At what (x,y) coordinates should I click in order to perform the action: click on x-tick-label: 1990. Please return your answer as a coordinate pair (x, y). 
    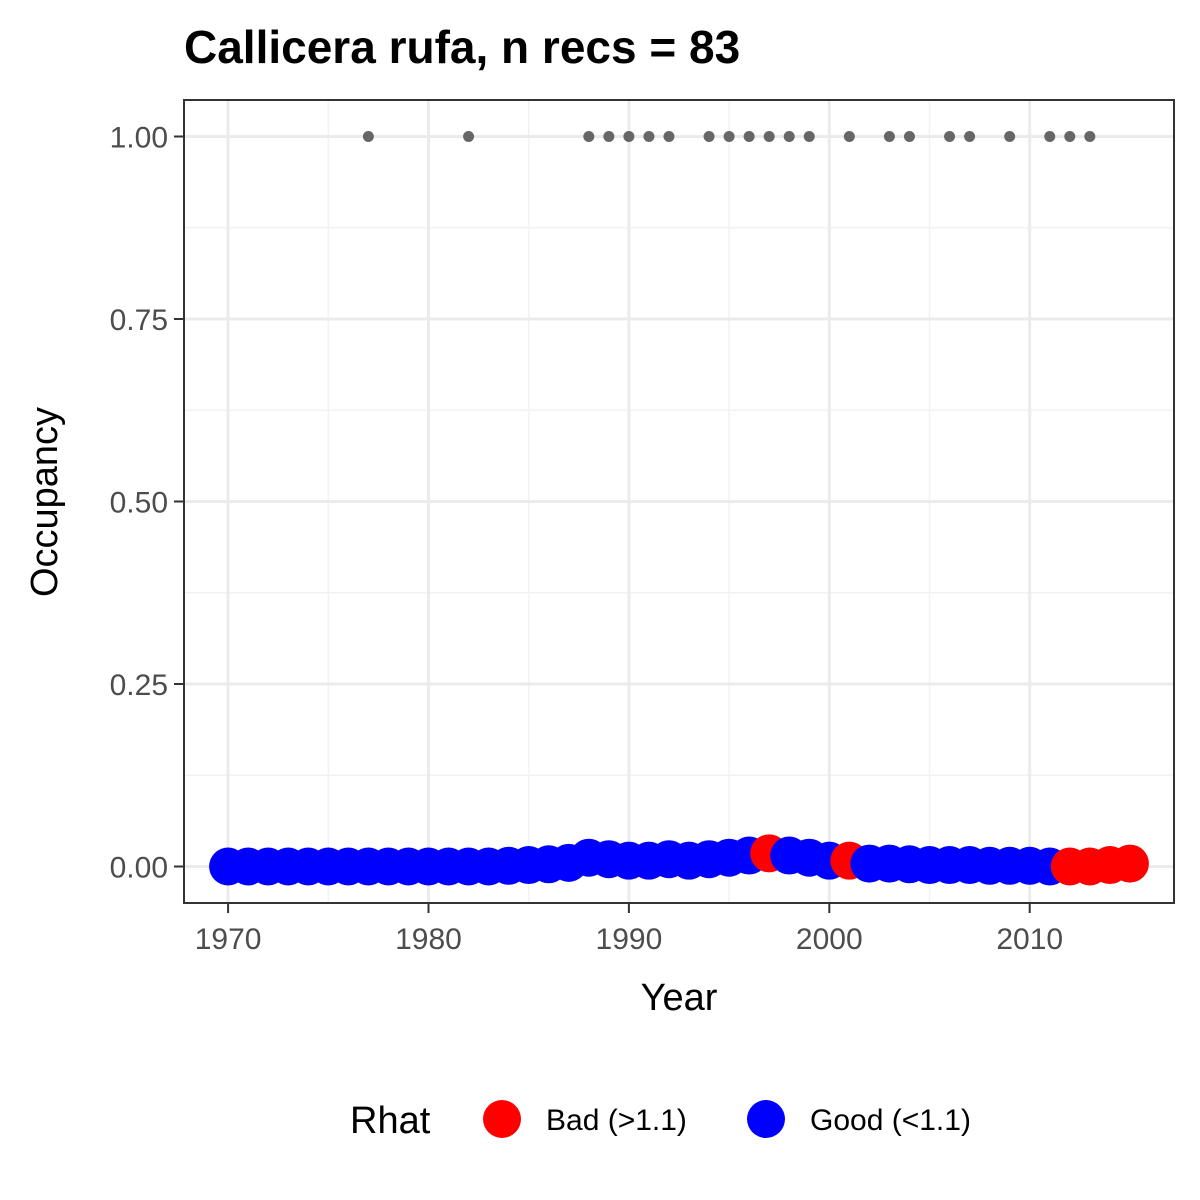
    Looking at the image, I should click on (629, 939).